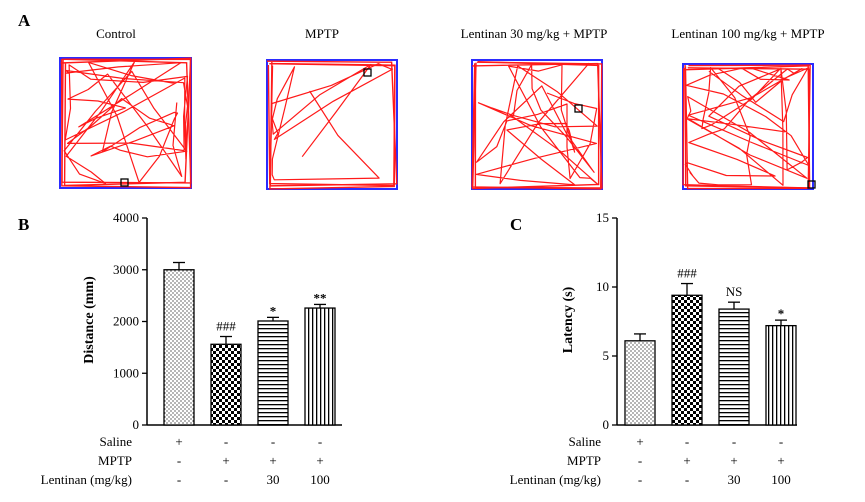  What do you see at coordinates (322, 33) in the screenshot?
I see `track-title-mptp: MPTP` at bounding box center [322, 33].